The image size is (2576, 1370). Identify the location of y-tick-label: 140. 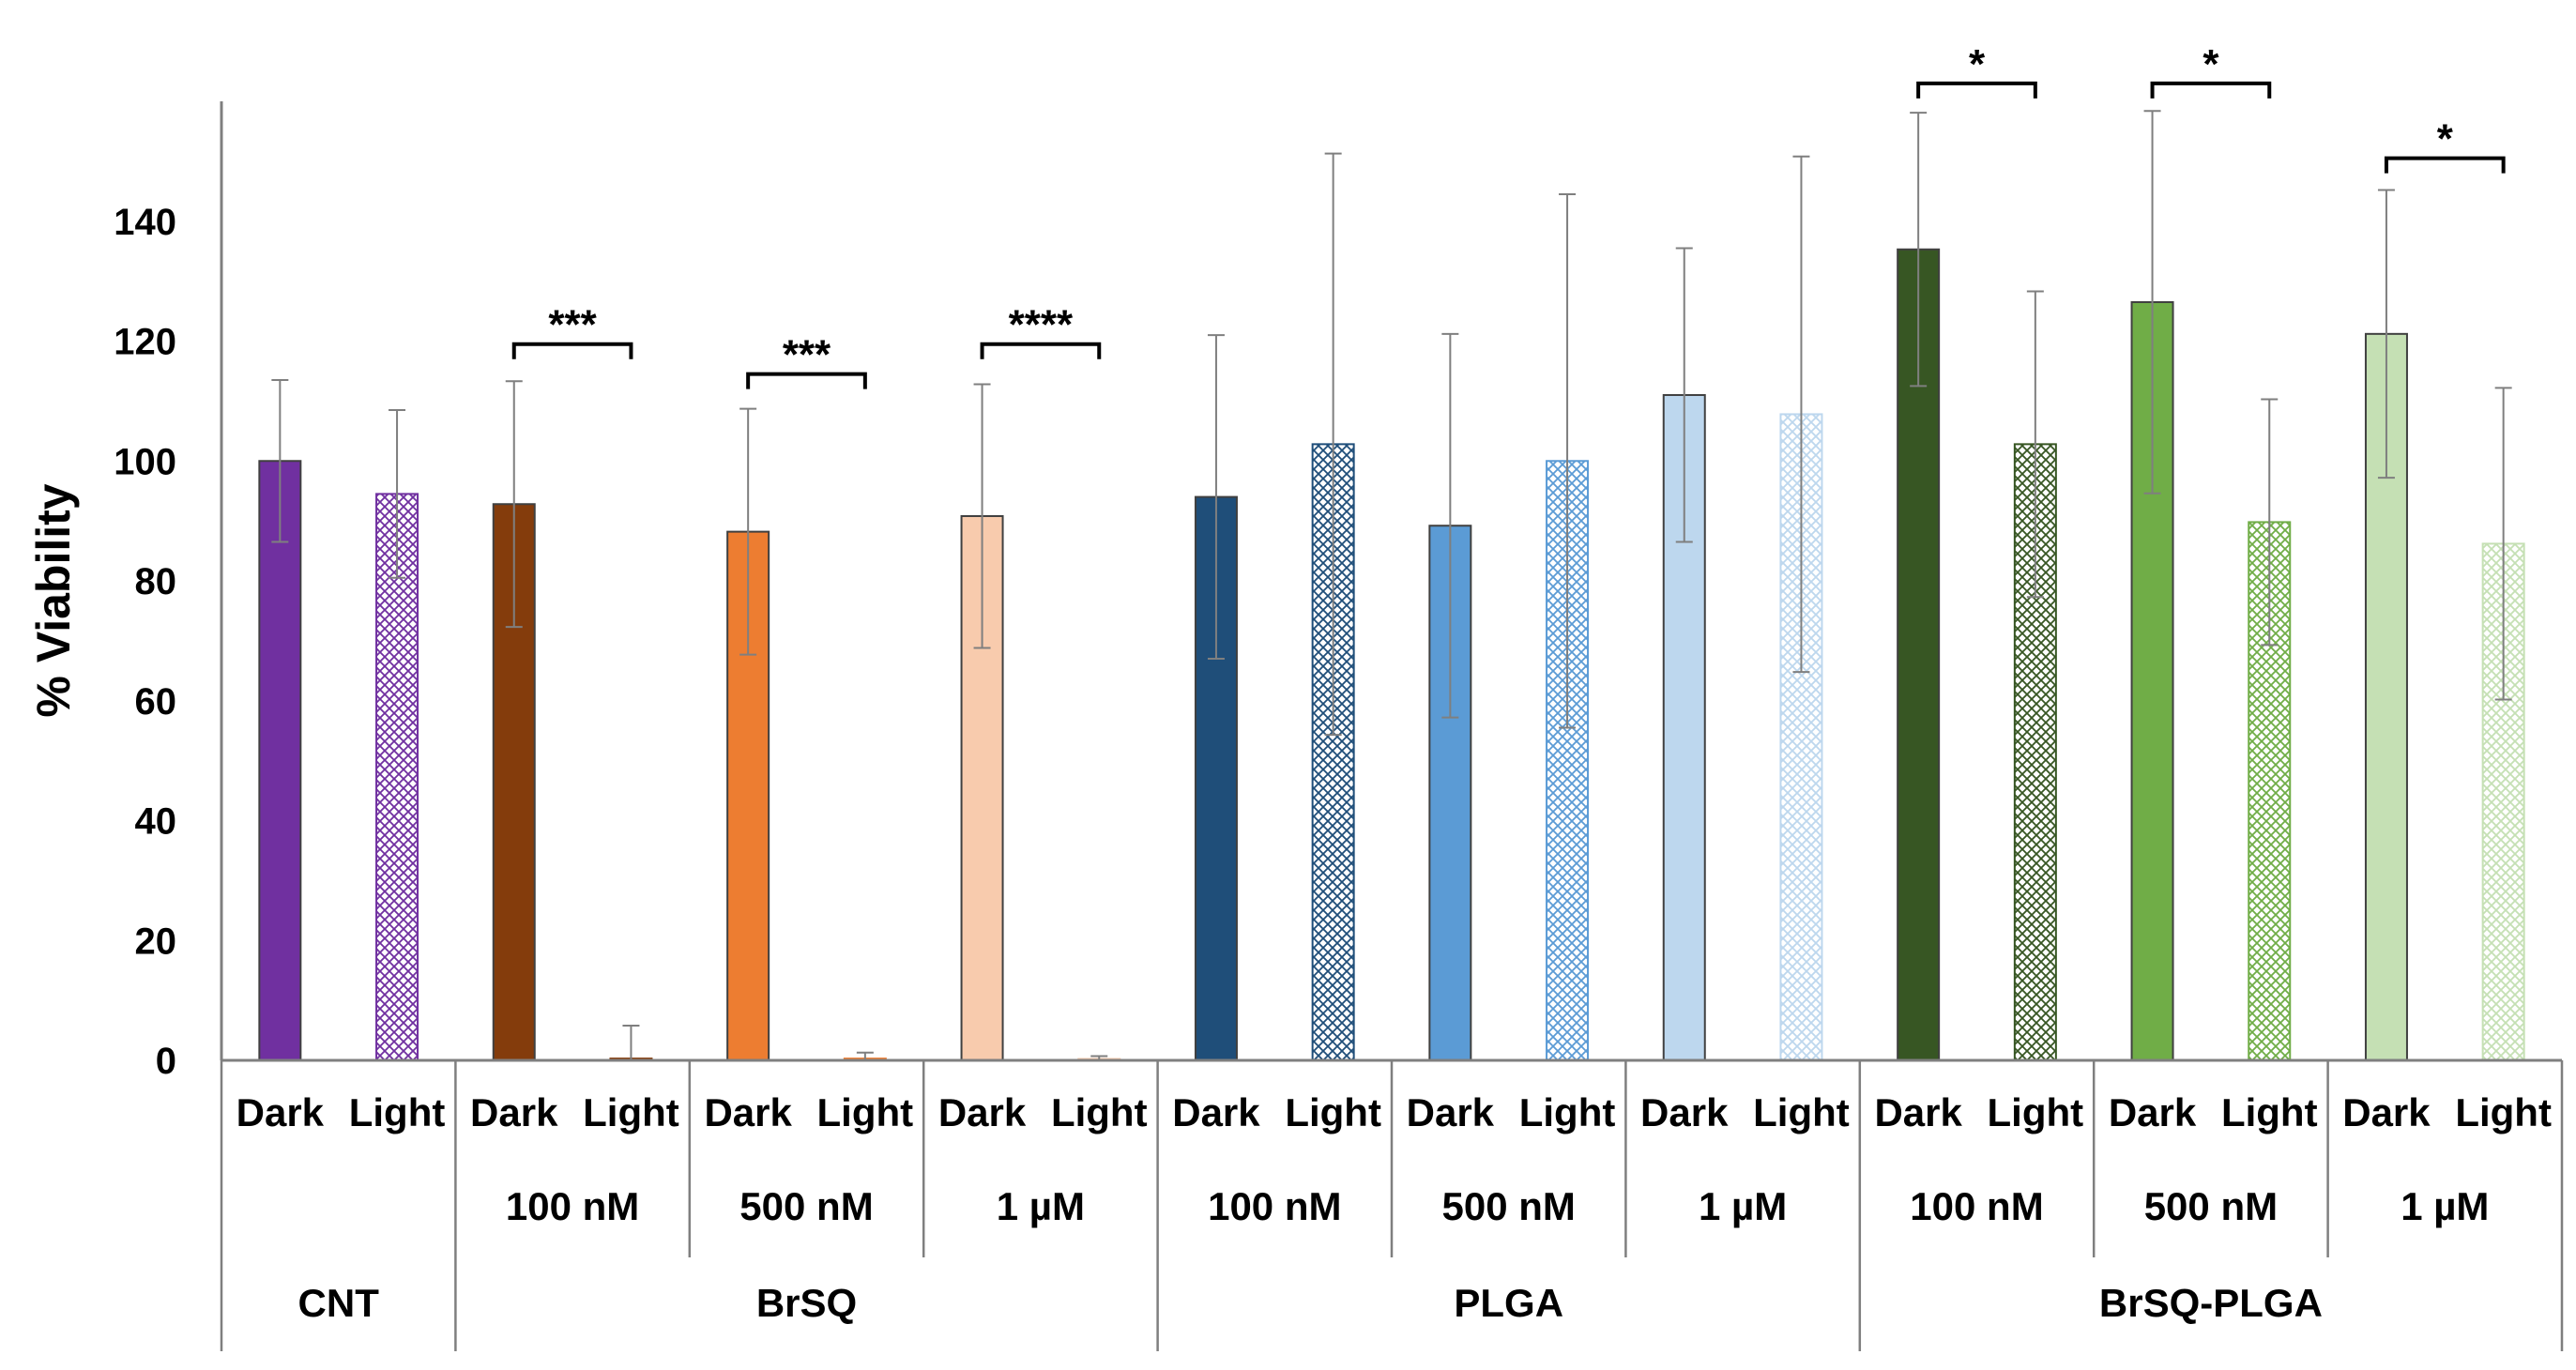
(145, 222).